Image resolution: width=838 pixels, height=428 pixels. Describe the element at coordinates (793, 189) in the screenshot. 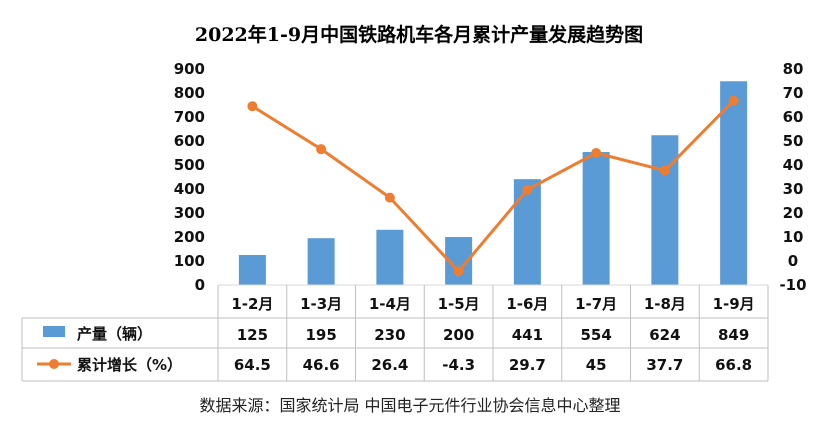

I see `right-y-tick-label: 30` at that location.